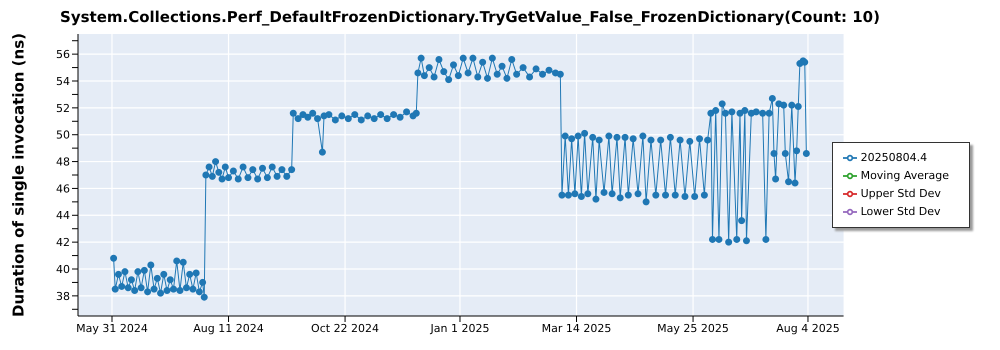 The width and height of the screenshot is (1000, 350). Describe the element at coordinates (900, 193) in the screenshot. I see `legend-label: Upper Std Dev` at that location.